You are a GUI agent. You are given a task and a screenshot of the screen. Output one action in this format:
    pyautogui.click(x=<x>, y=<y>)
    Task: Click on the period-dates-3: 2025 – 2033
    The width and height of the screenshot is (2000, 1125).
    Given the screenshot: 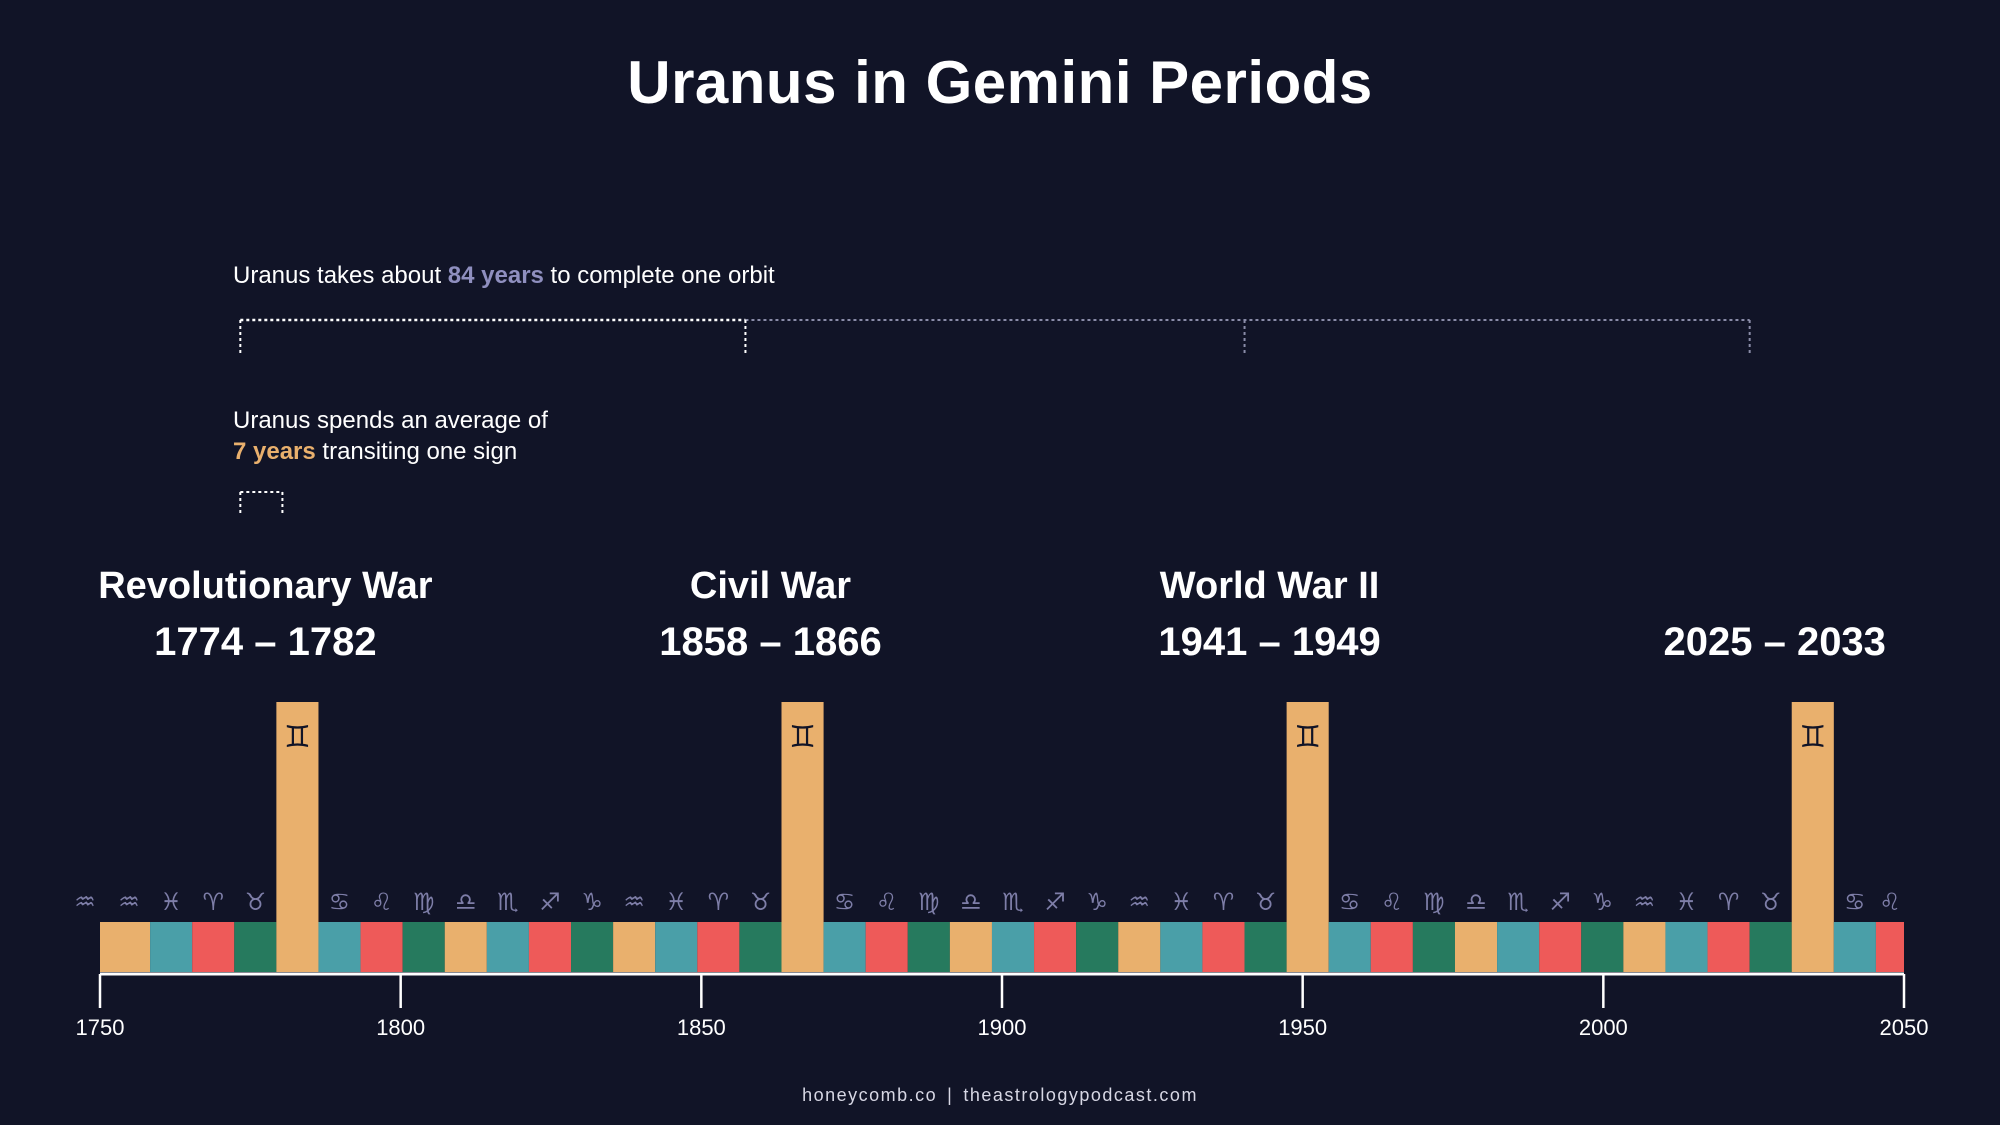 What is the action you would take?
    pyautogui.click(x=1774, y=642)
    